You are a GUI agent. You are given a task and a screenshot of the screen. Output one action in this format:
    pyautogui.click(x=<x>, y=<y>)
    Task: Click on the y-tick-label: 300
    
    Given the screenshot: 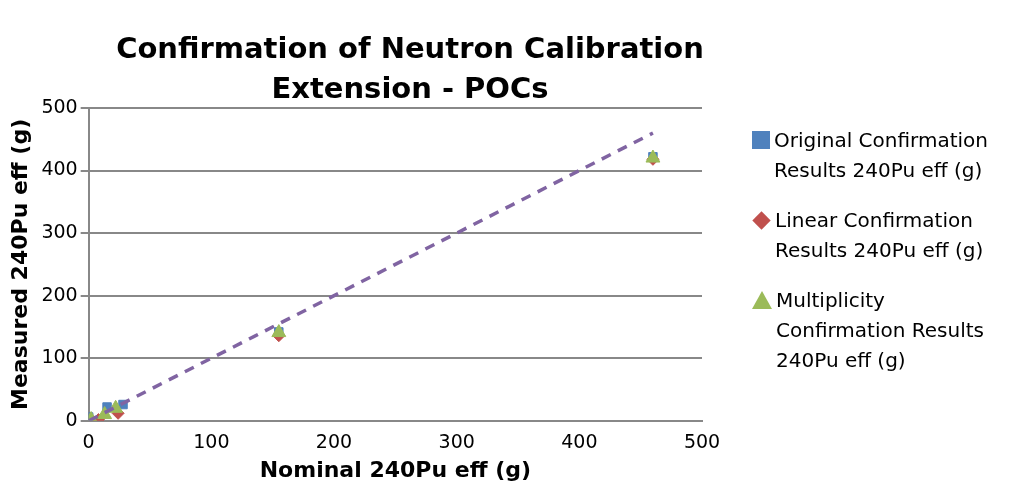 What is the action you would take?
    pyautogui.click(x=59, y=231)
    